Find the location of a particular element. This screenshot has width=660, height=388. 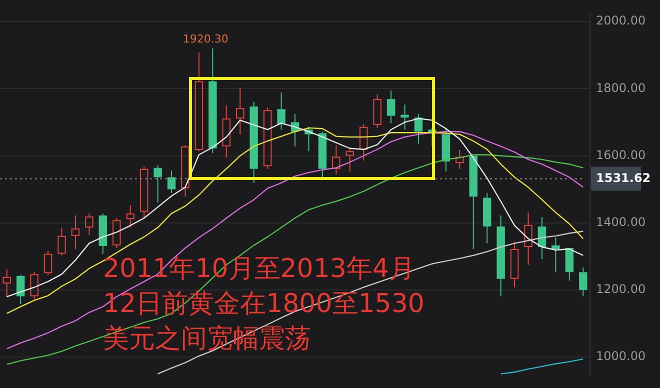

y-tick-label: 1000.00 is located at coordinates (621, 356).